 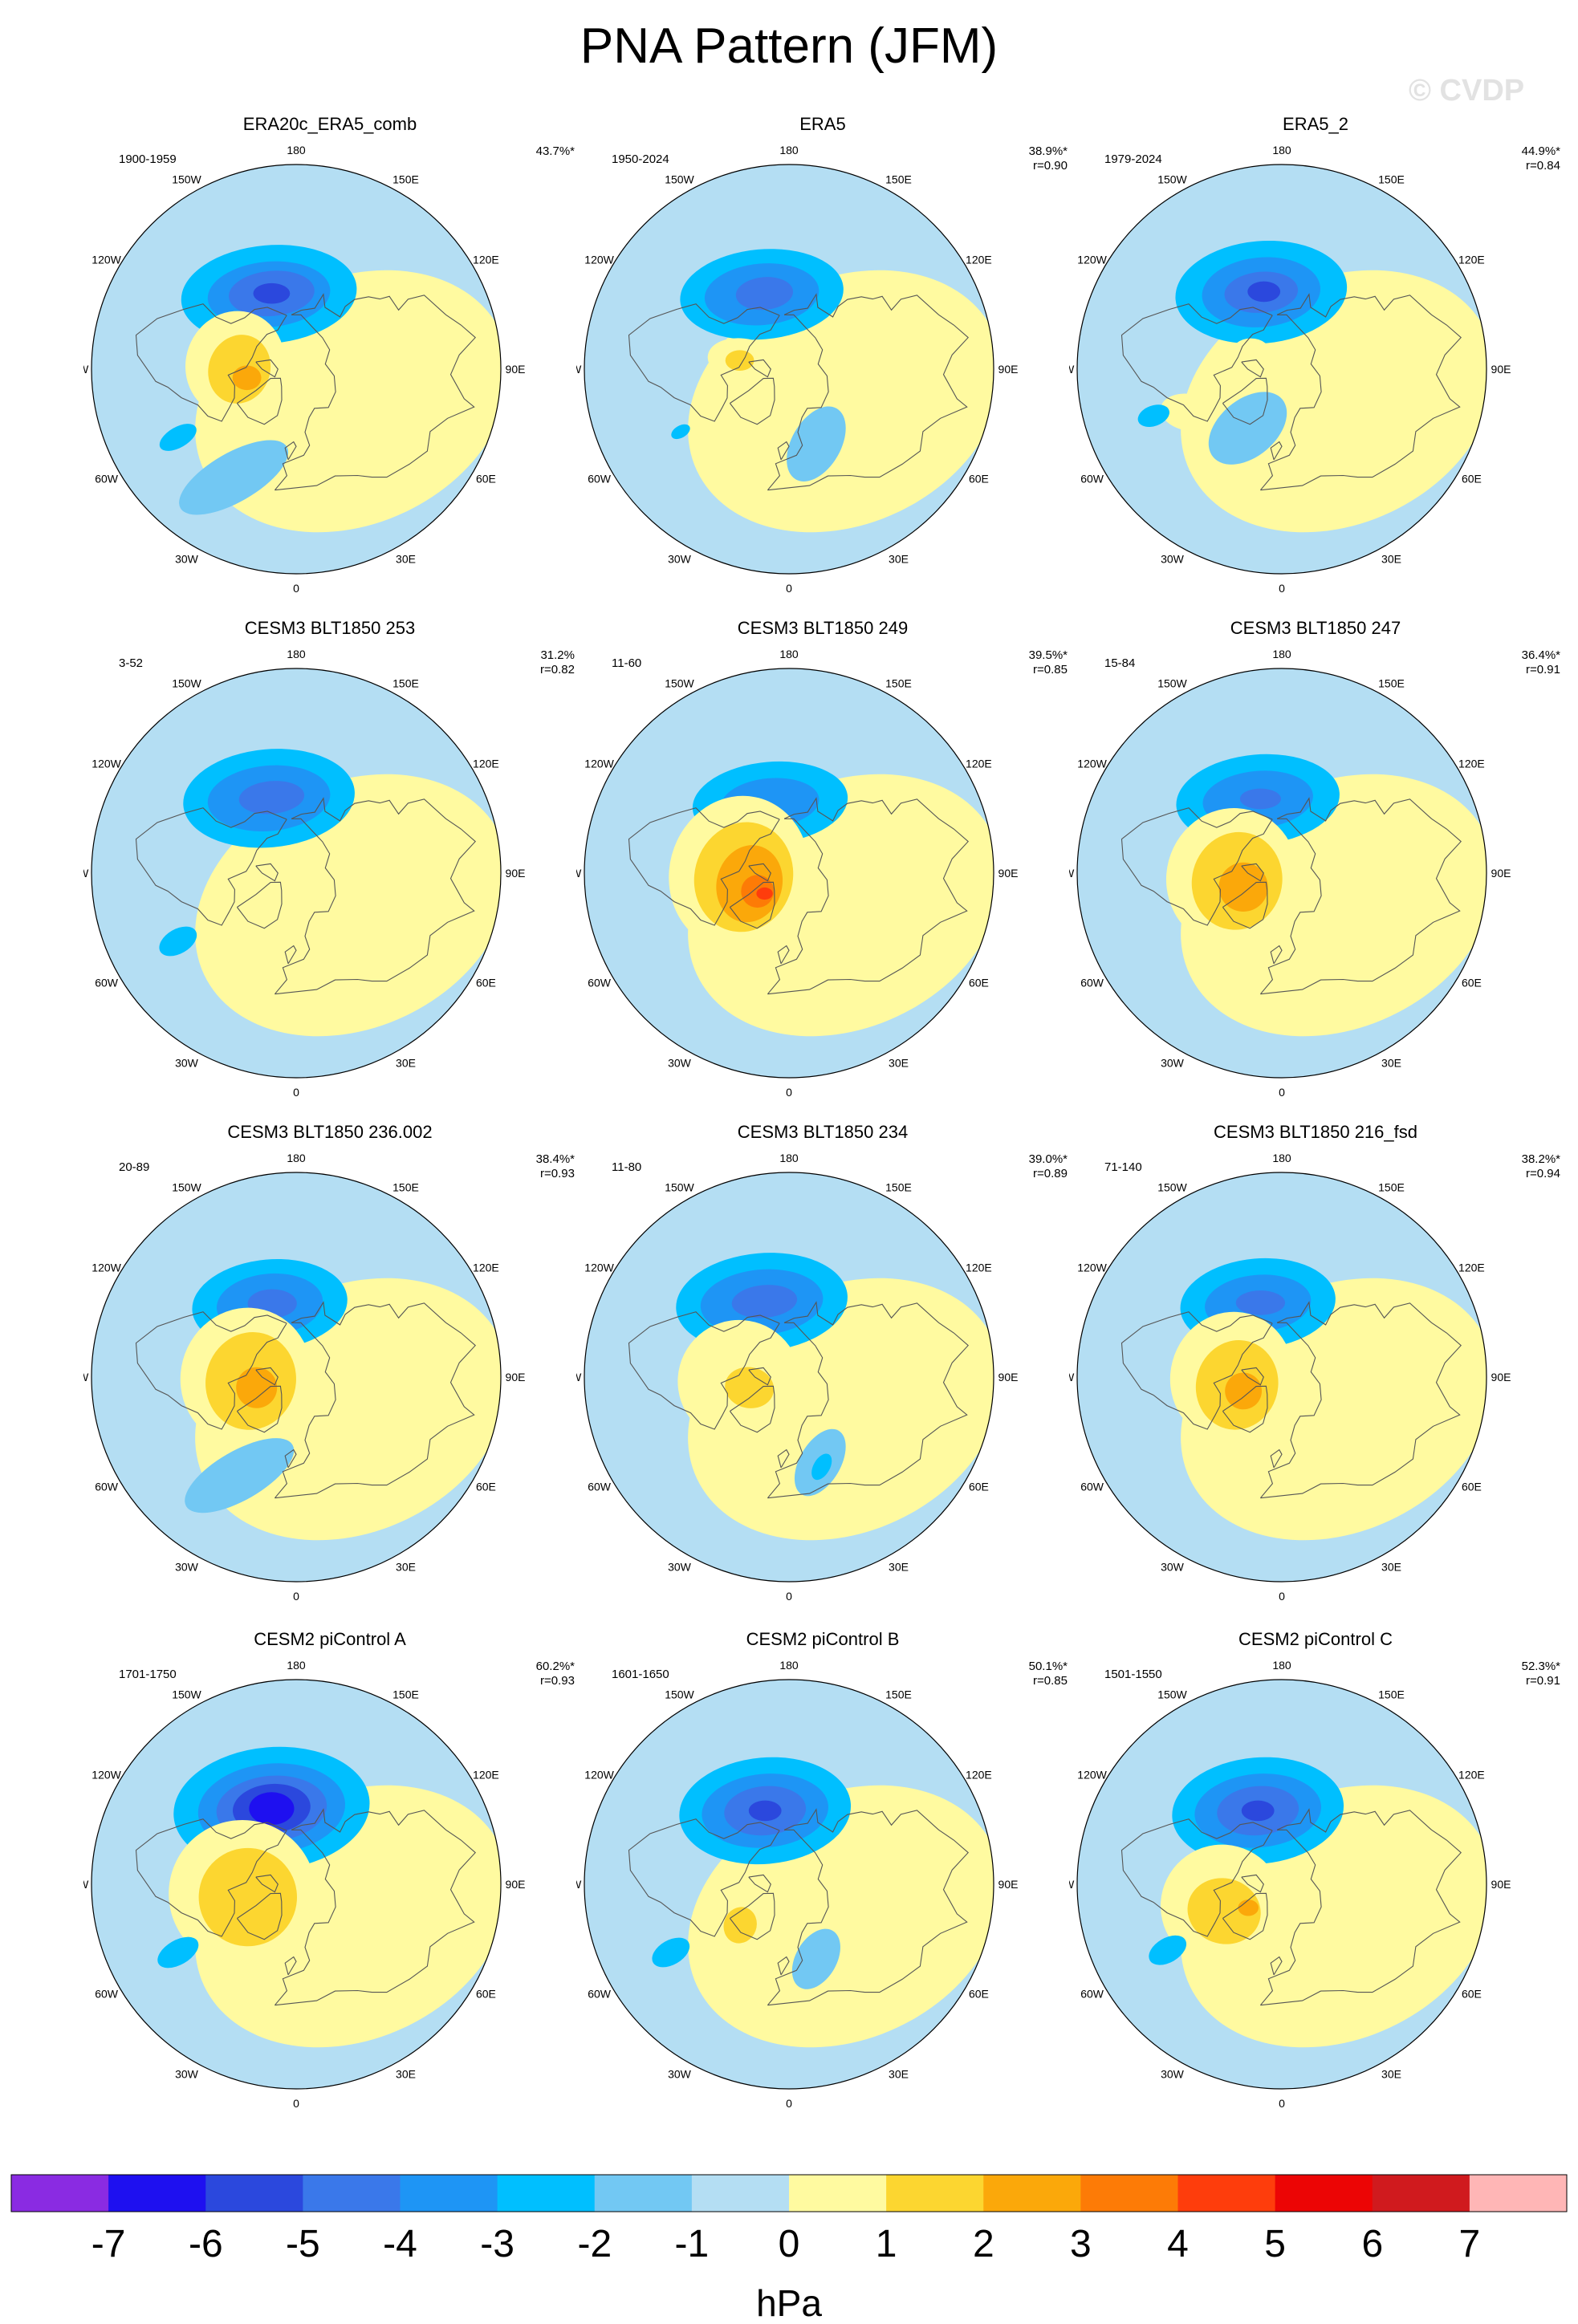 What do you see at coordinates (1123, 1167) in the screenshot?
I see `panel-years: 71-140` at bounding box center [1123, 1167].